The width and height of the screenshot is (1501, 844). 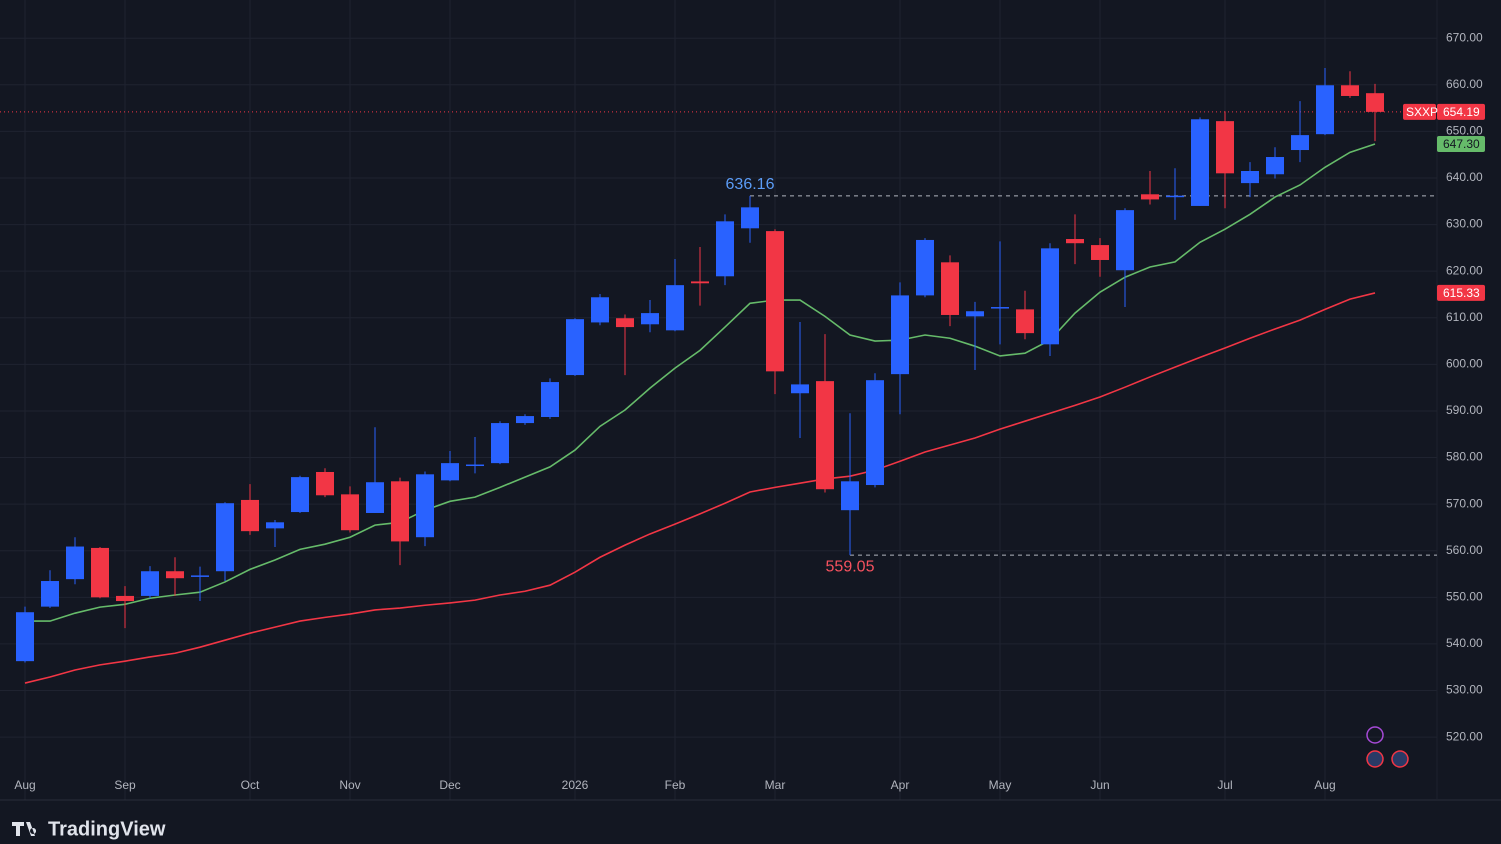 I want to click on y-tick-label: 540.00, so click(x=1464, y=643).